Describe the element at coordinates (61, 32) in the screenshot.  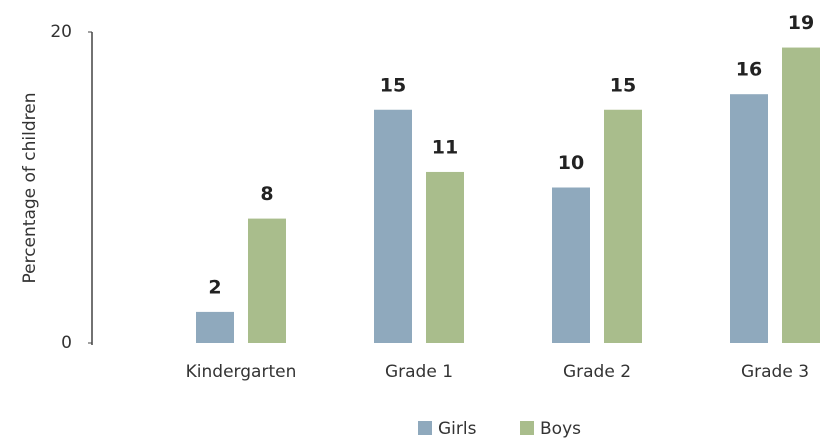
I see `y-tick-label: 20` at that location.